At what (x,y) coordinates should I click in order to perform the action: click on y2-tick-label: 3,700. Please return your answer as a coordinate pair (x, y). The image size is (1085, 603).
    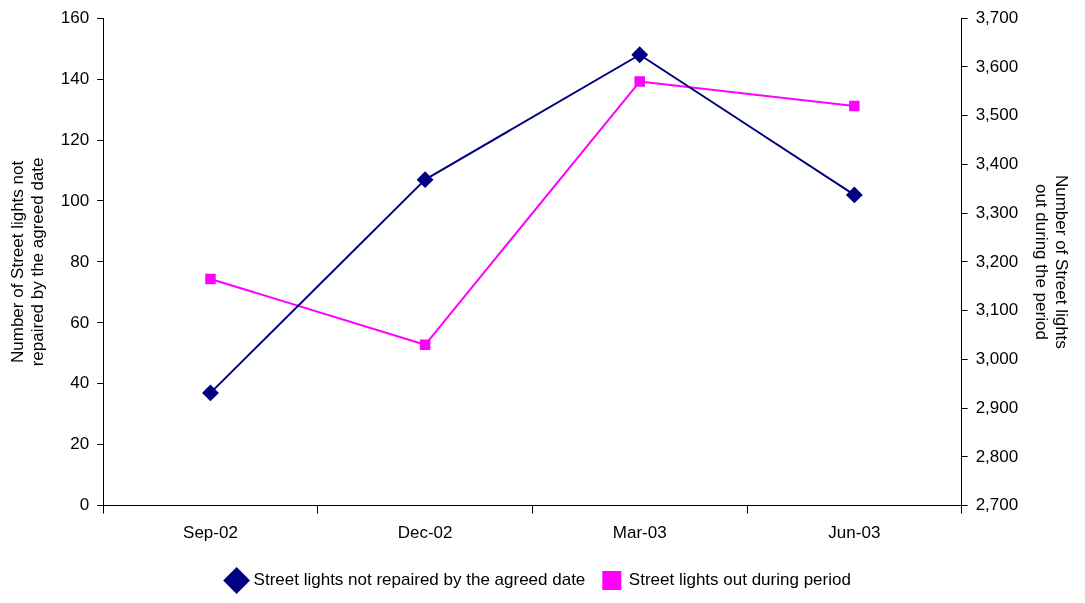
    Looking at the image, I should click on (997, 17).